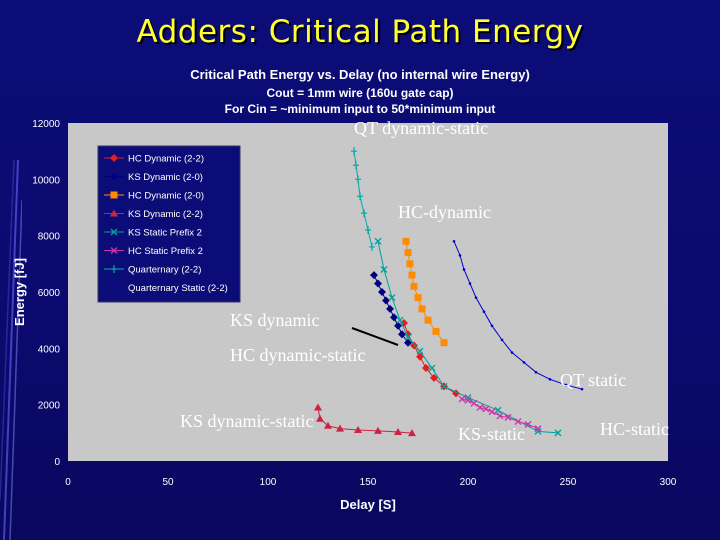 The height and width of the screenshot is (540, 720). What do you see at coordinates (49, 293) in the screenshot?
I see `y-tick-label: 6000` at bounding box center [49, 293].